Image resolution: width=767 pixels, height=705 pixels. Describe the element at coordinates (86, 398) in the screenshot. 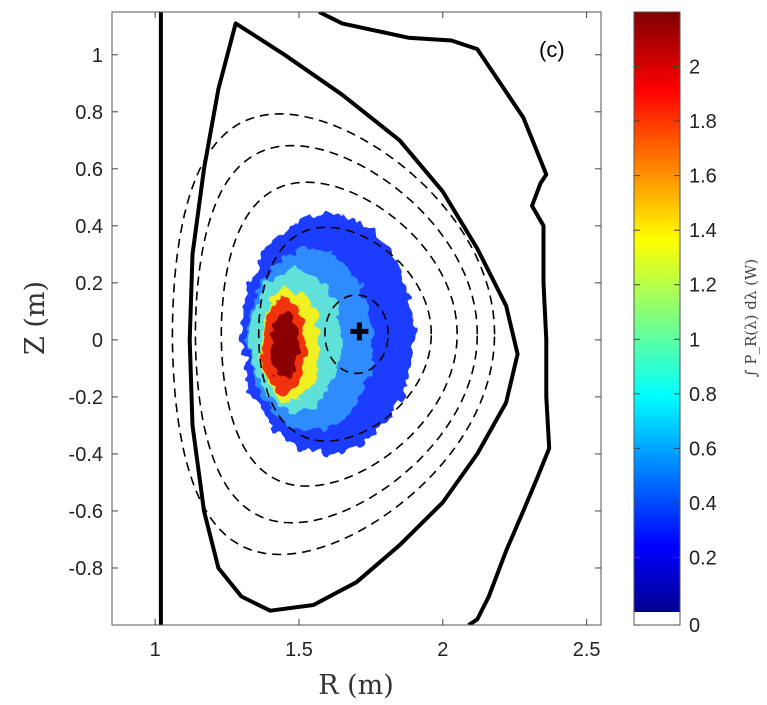

I see `y-tick-label: -0.2` at that location.